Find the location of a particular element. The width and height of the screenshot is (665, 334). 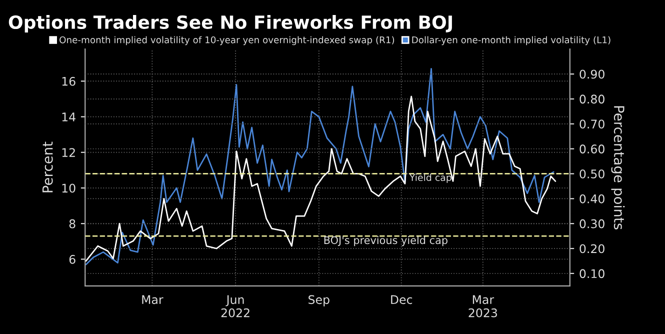

x-tick-label: Dec is located at coordinates (401, 299).